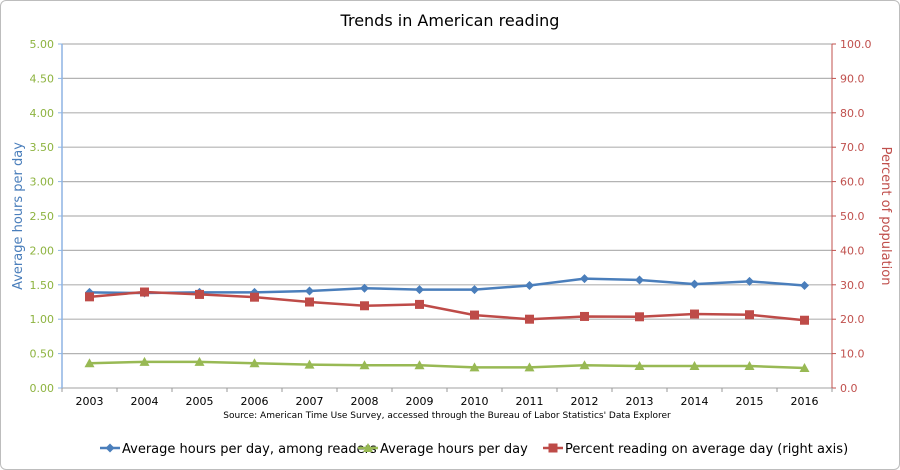 The height and width of the screenshot is (470, 900). I want to click on right-tick-label: 60.0, so click(852, 182).